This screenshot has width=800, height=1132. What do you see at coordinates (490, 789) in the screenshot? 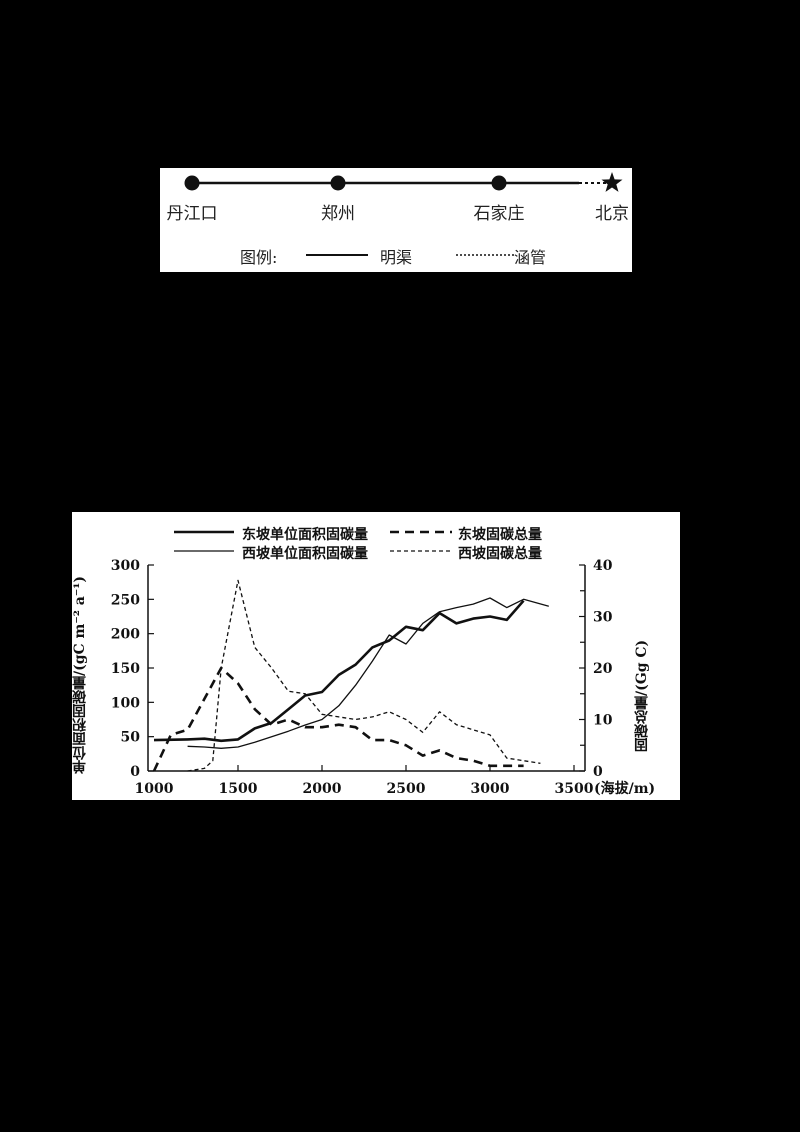
I see `x-tick-label: 3000` at bounding box center [490, 789].